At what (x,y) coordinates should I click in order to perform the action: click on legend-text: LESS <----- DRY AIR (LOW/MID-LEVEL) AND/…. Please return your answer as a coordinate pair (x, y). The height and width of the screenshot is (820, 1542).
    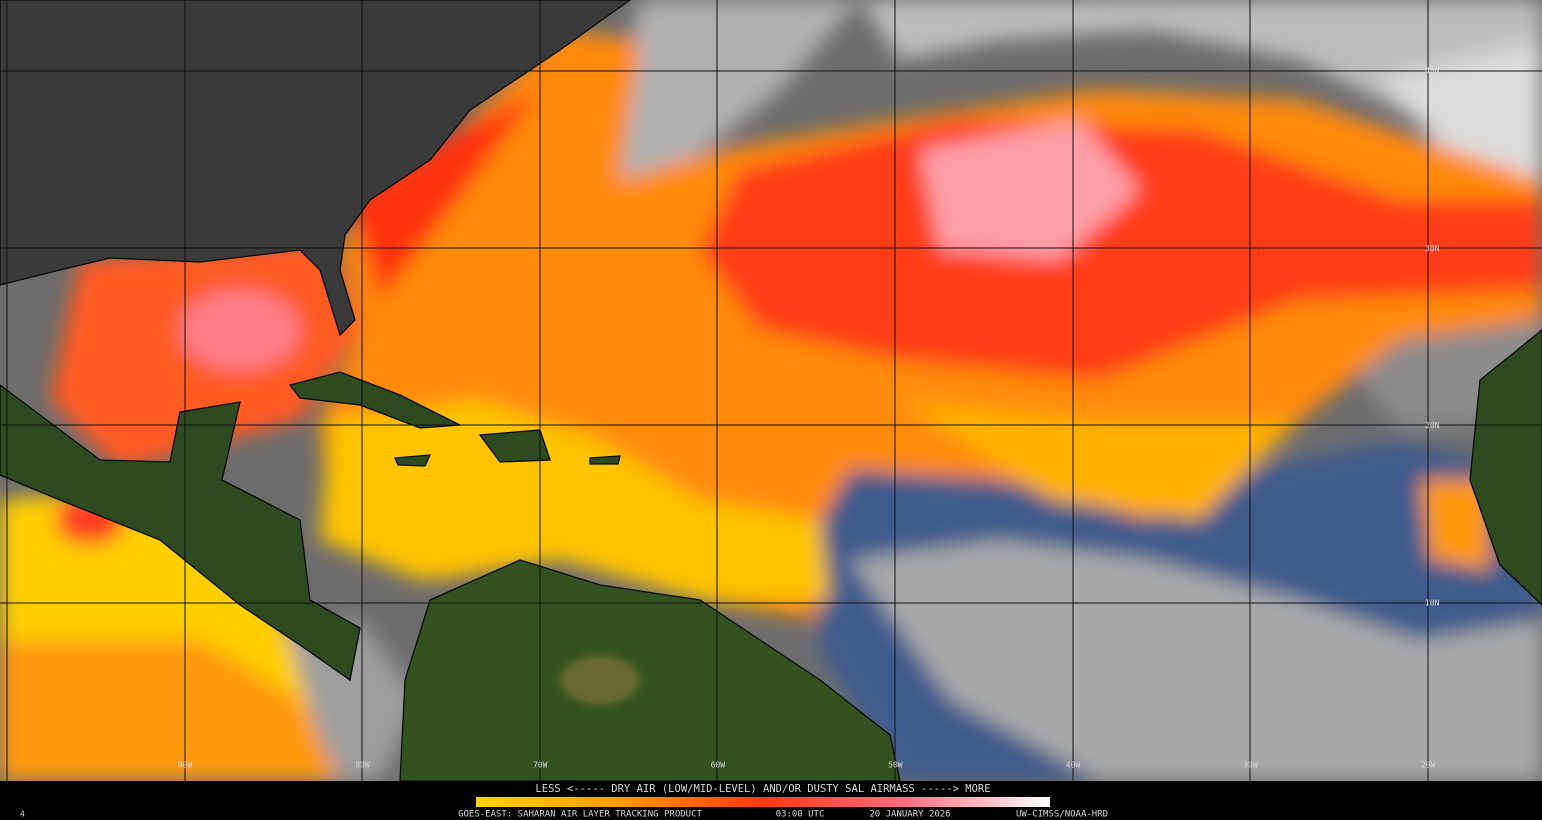
    Looking at the image, I should click on (762, 789).